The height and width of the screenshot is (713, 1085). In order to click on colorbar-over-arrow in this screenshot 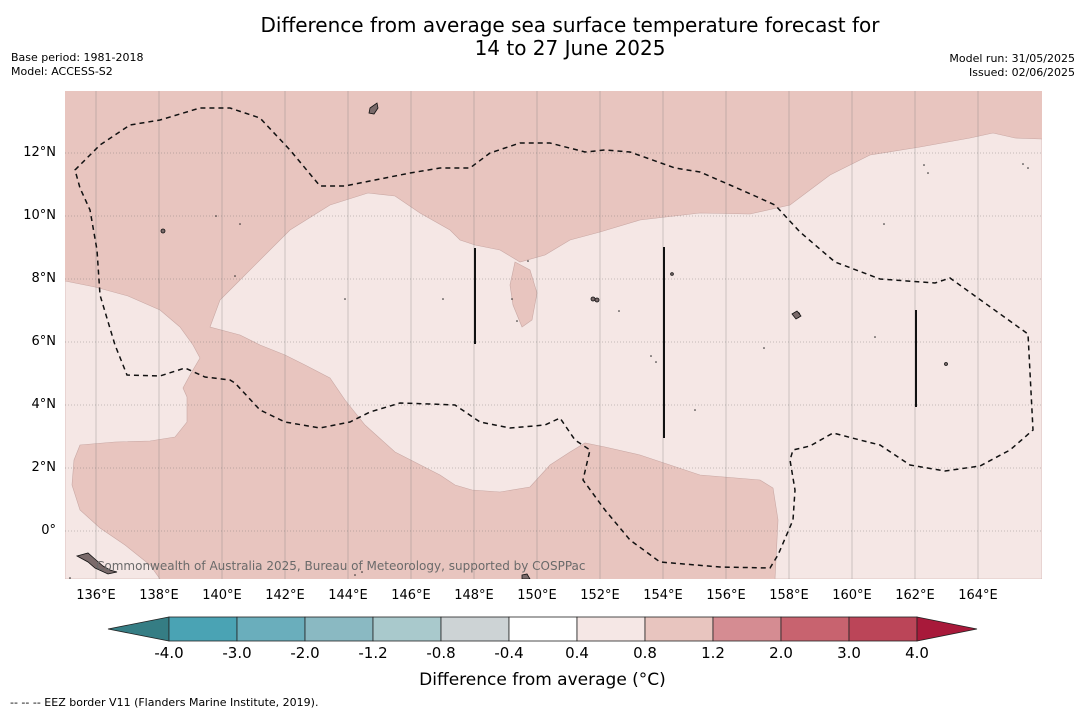, I will do `click(947, 629)`.